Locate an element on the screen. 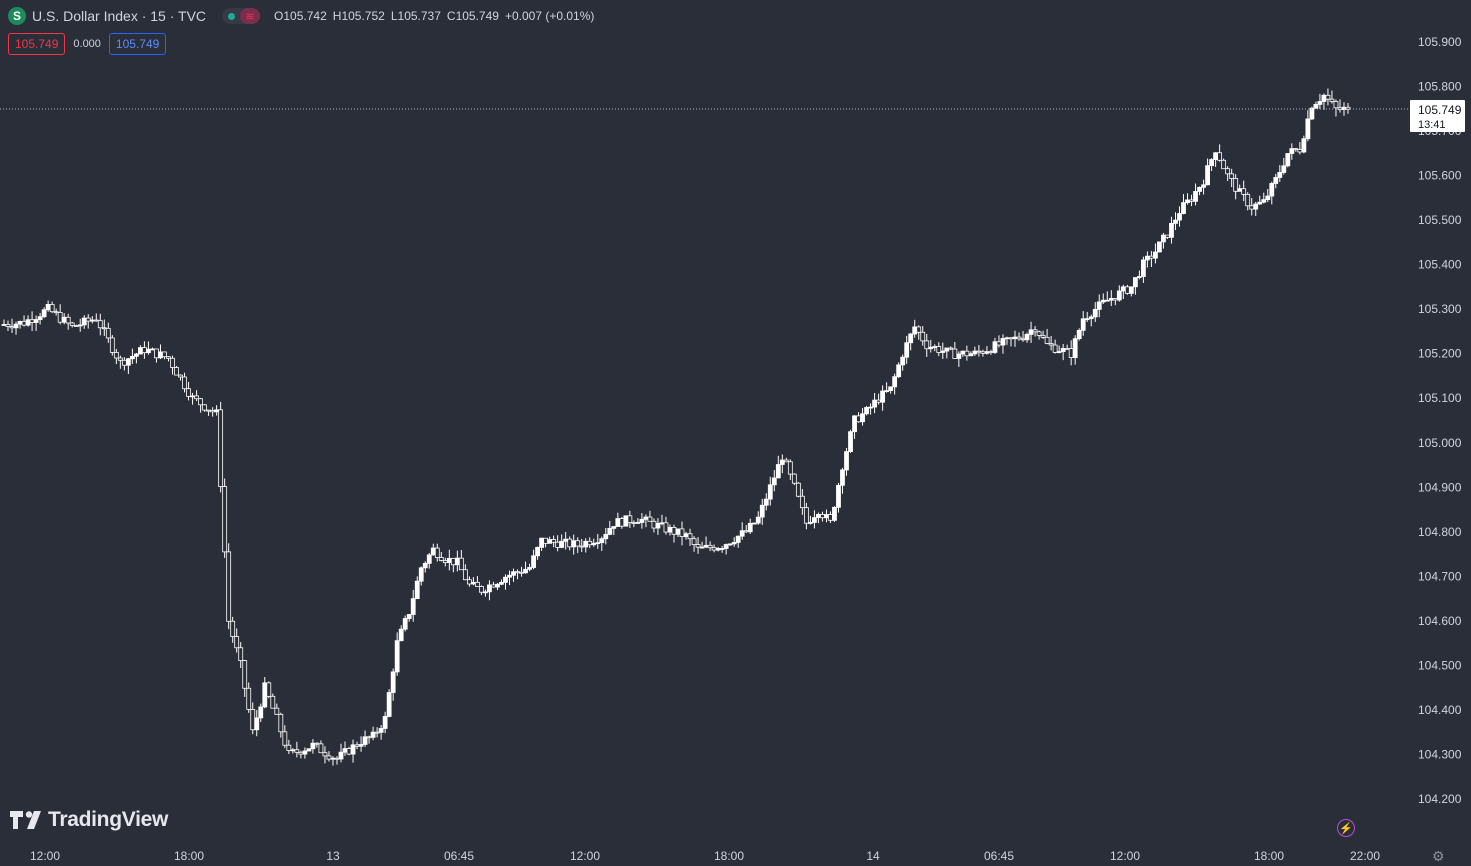 Image resolution: width=1471 pixels, height=866 pixels. market-open-dot-icon is located at coordinates (231, 16).